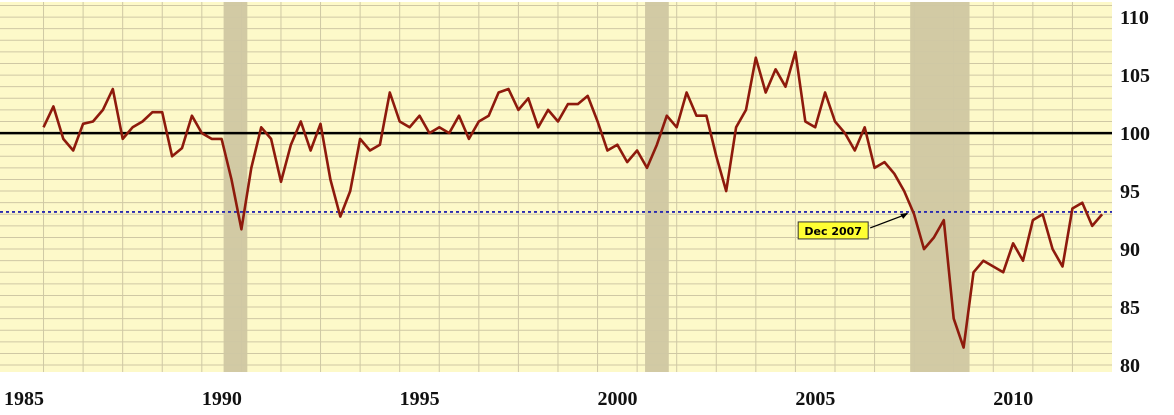  What do you see at coordinates (815, 399) in the screenshot?
I see `x-tick-label: 2005` at bounding box center [815, 399].